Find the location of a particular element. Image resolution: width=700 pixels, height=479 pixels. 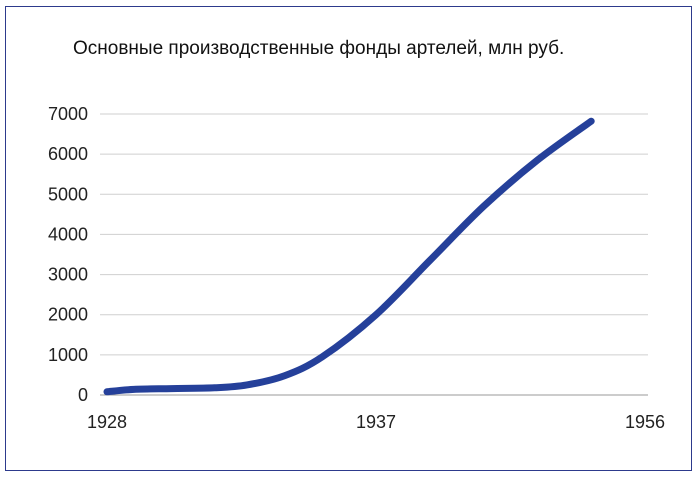

y-tick-label: 2000 is located at coordinates (68, 315).